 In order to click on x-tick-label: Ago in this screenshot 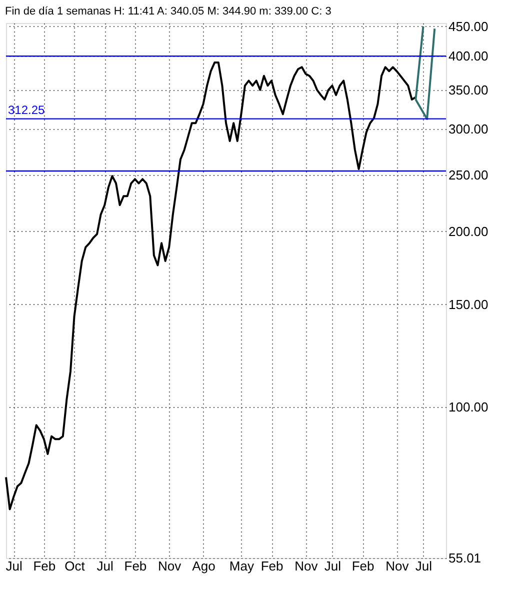, I will do `click(204, 566)`.